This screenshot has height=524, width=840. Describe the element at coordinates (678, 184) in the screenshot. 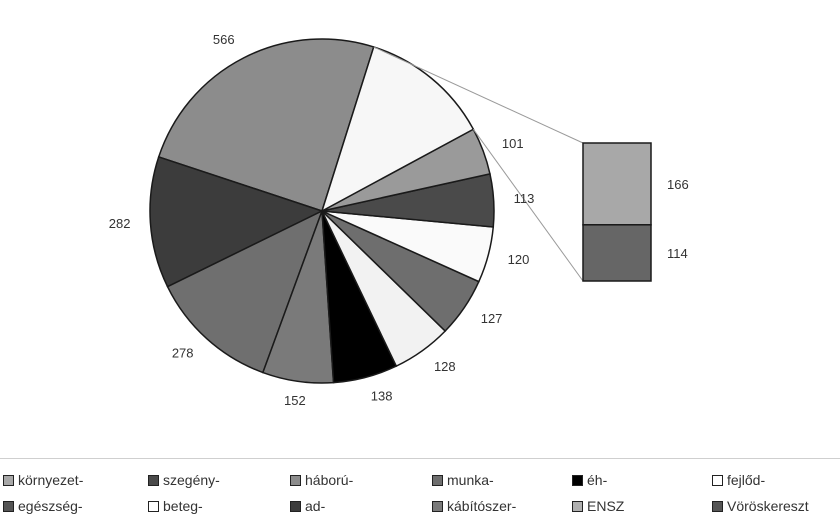

I see `breakout-label: 166` at that location.